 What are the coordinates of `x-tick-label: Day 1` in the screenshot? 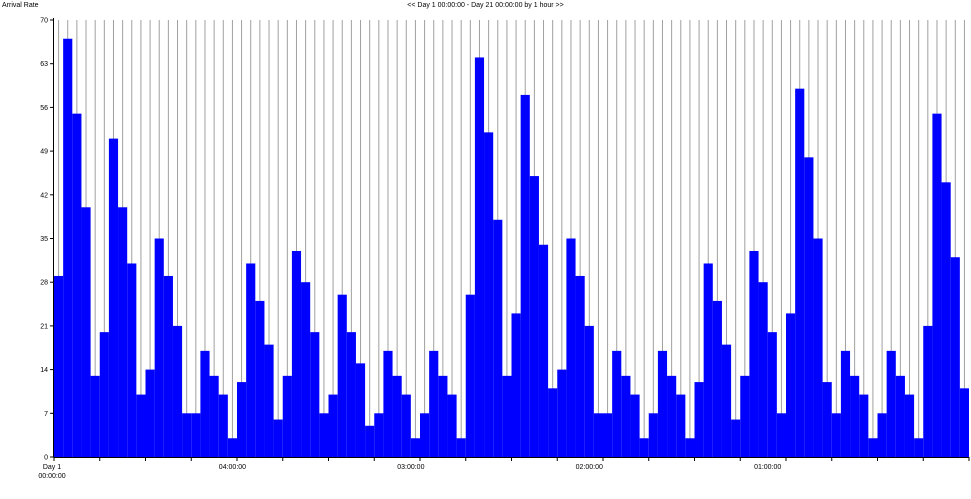 It's located at (52, 467).